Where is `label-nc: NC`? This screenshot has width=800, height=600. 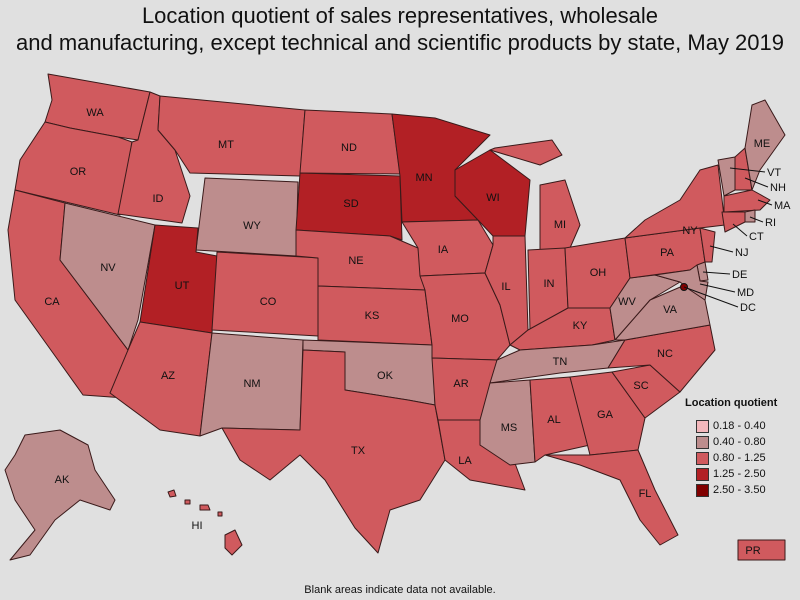 label-nc: NC is located at coordinates (665, 354).